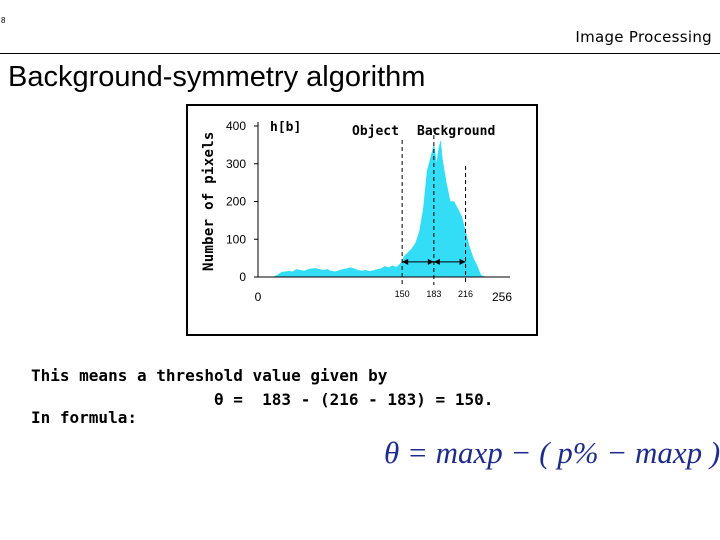 This screenshot has height=540, width=720. What do you see at coordinates (209, 201) in the screenshot?
I see `y-axis-label: Number of pixels` at bounding box center [209, 201].